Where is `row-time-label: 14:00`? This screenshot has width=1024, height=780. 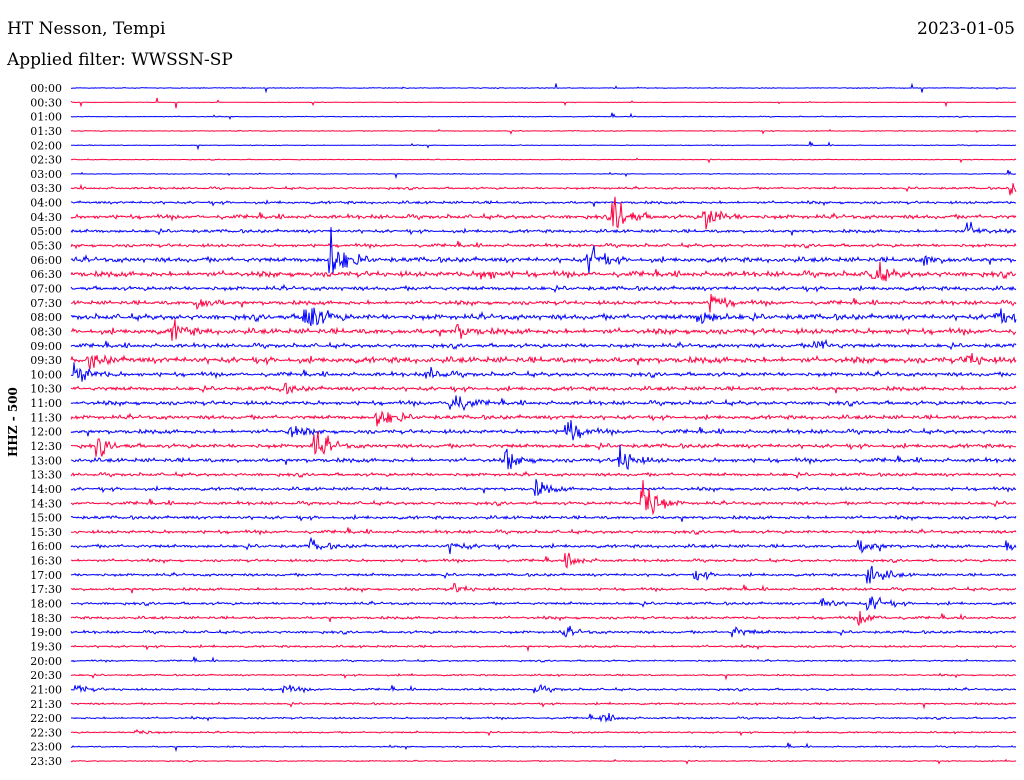 row-time-label: 14:00 is located at coordinates (46, 489).